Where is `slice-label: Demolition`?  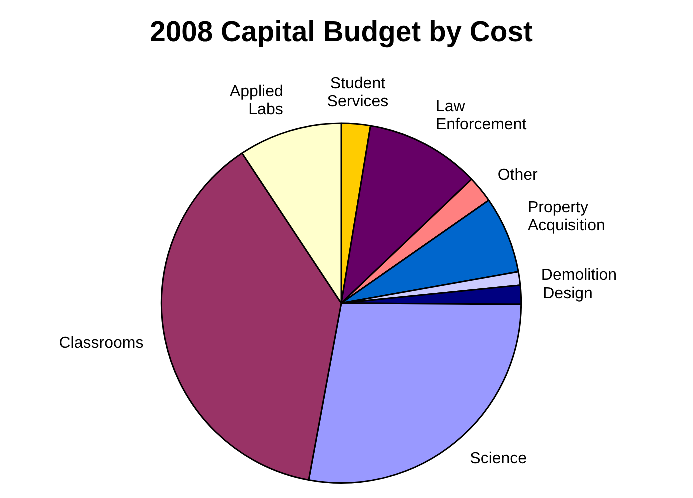 slice-label: Demolition is located at coordinates (579, 275).